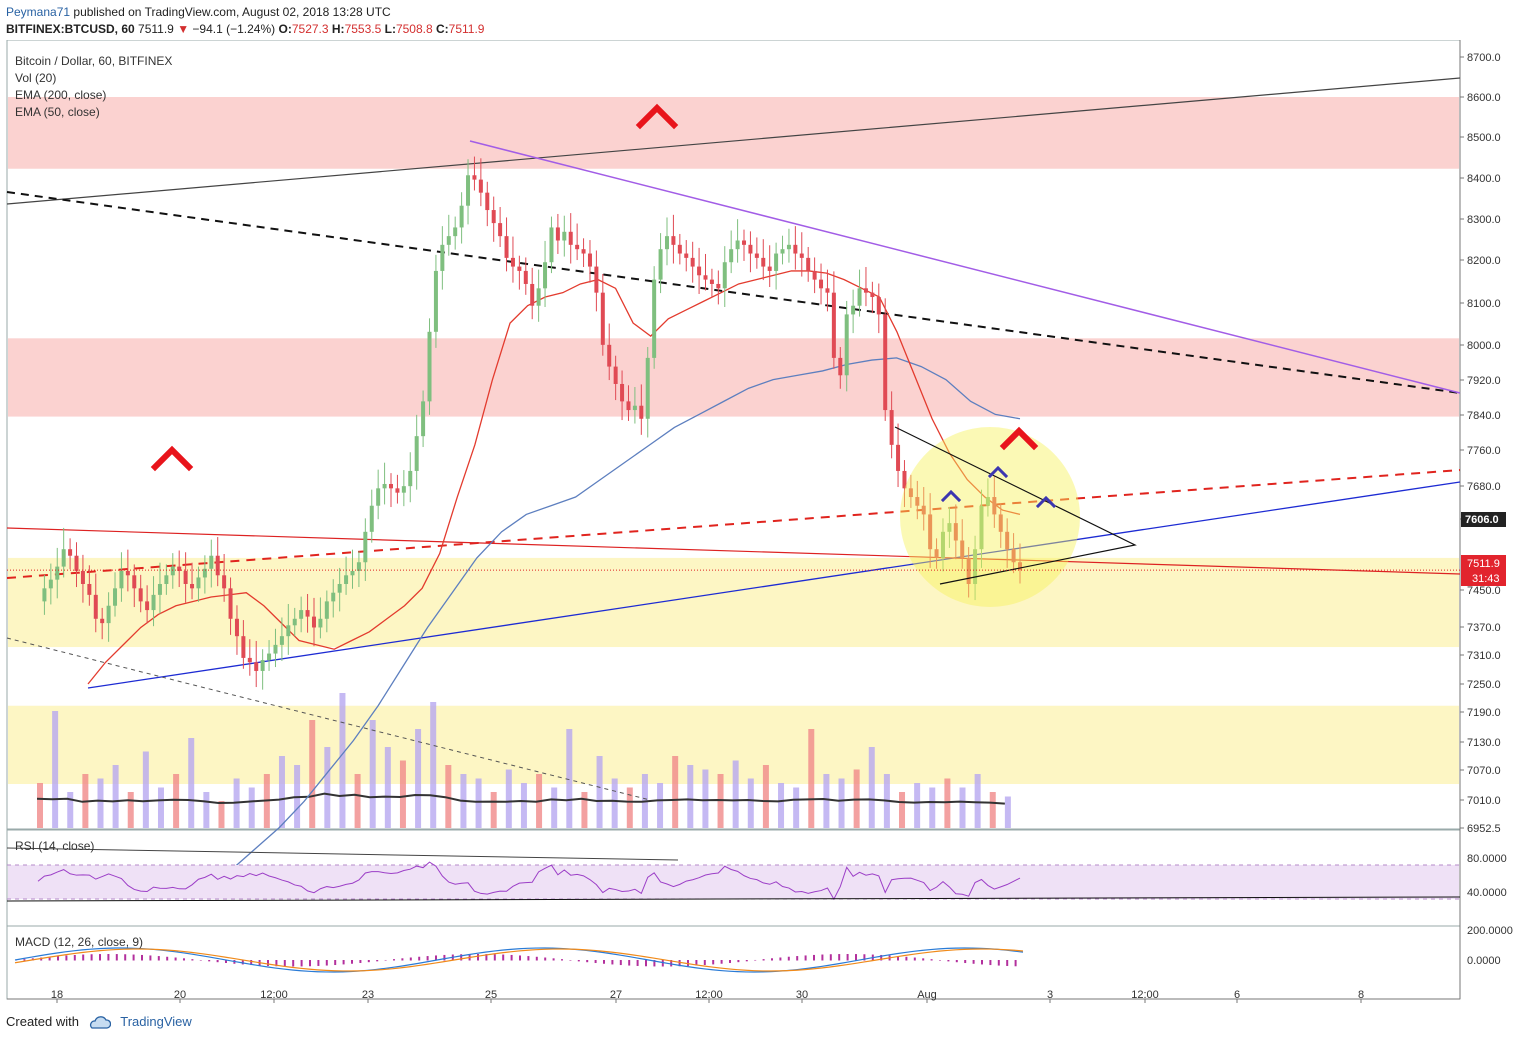 Image resolution: width=1525 pixels, height=1039 pixels. I want to click on blue-up-chevron-icon, so click(951, 496).